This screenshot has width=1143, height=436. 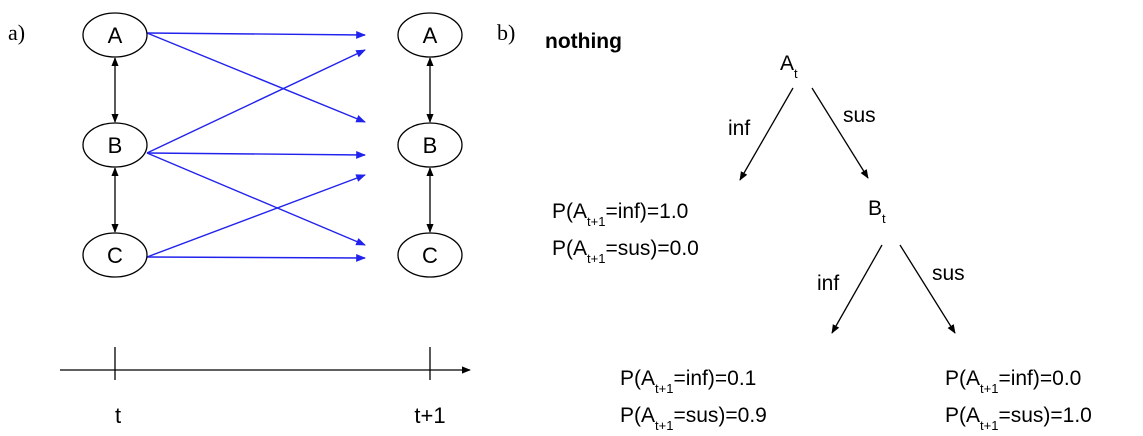 I want to click on prob-suffix: =sus)=0.0, so click(x=651, y=248).